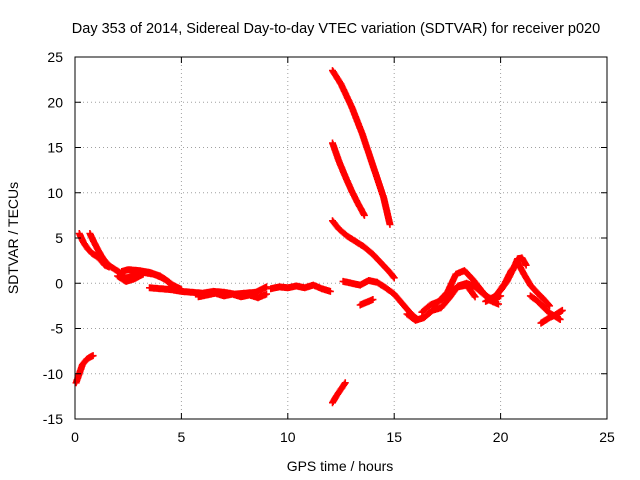 The width and height of the screenshot is (640, 480). I want to click on series-arc-5-9h-b, so click(232, 295).